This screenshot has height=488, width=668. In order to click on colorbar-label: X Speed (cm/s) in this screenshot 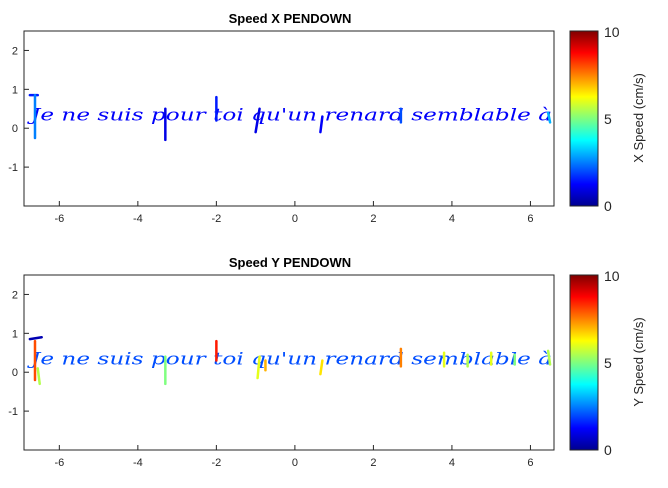, I will do `click(638, 118)`.